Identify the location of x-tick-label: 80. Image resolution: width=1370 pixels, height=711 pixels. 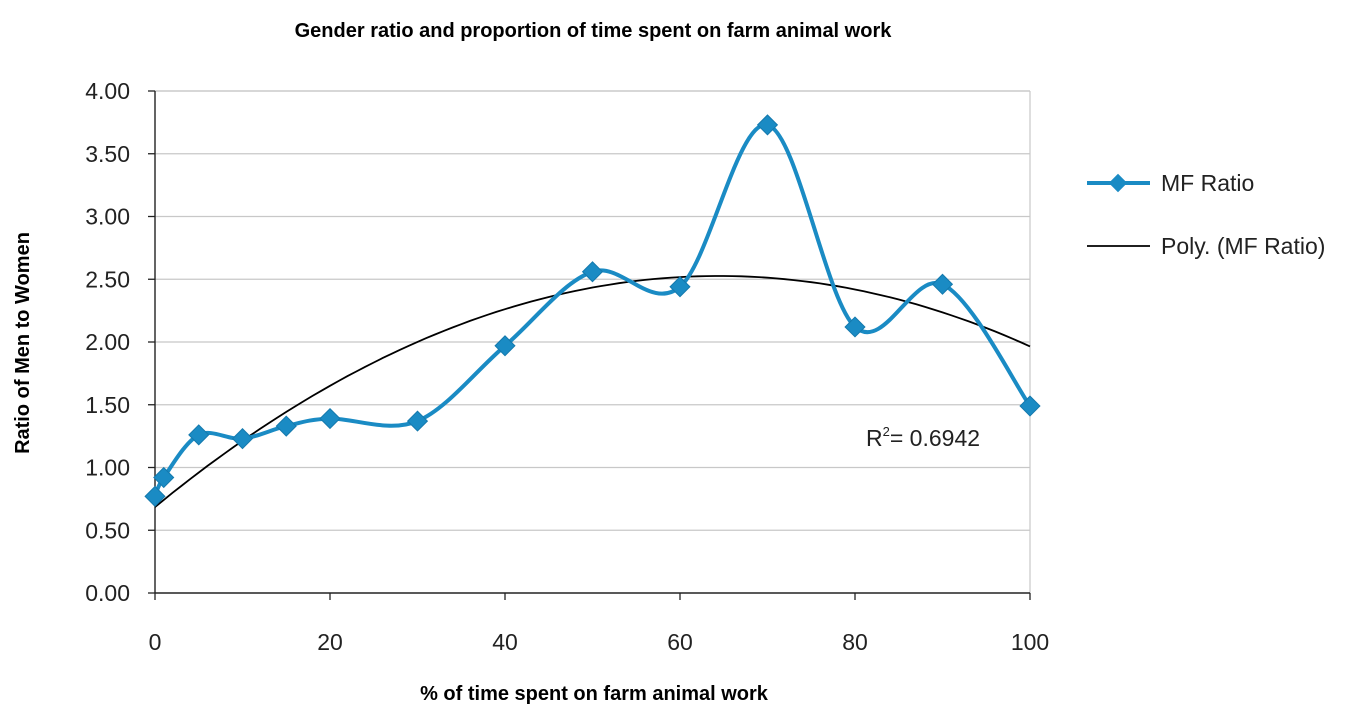
(855, 642).